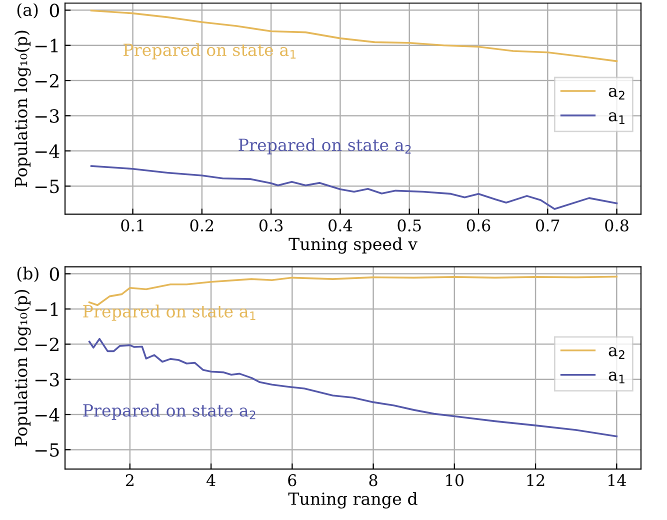  Describe the element at coordinates (353, 500) in the screenshot. I see `x-axis-title: Tuning range d` at that location.